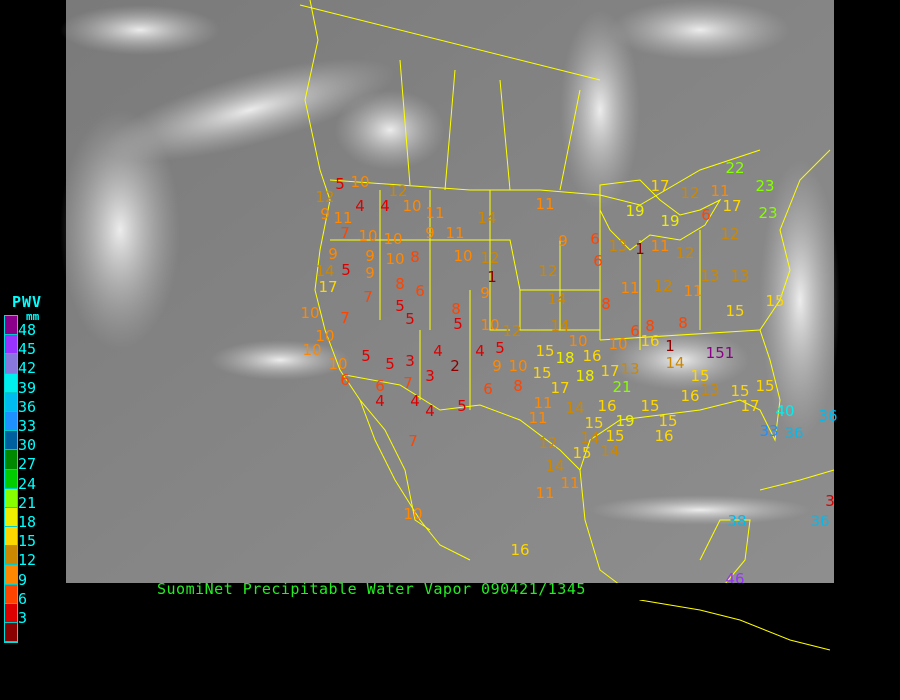  I want to click on station-value: 33, so click(768, 431).